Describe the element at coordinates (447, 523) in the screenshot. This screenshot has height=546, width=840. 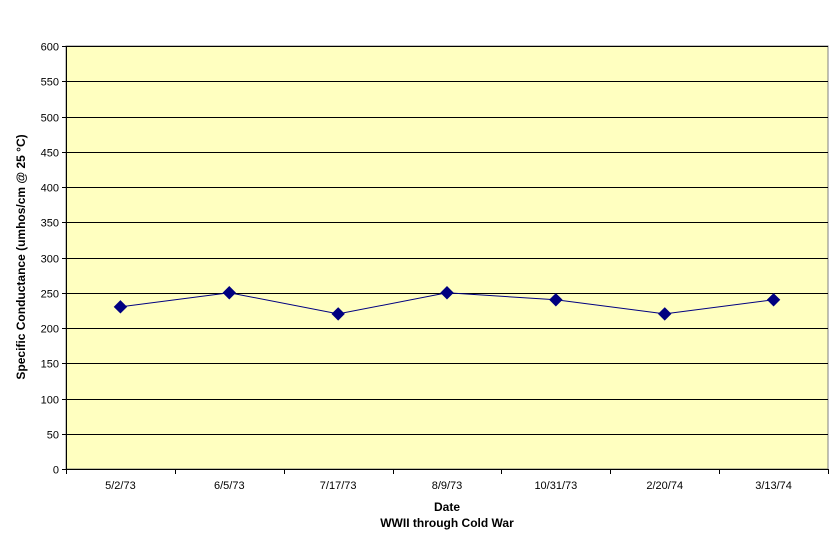
I see `x-axis-subtitle: WWII through Cold War` at that location.